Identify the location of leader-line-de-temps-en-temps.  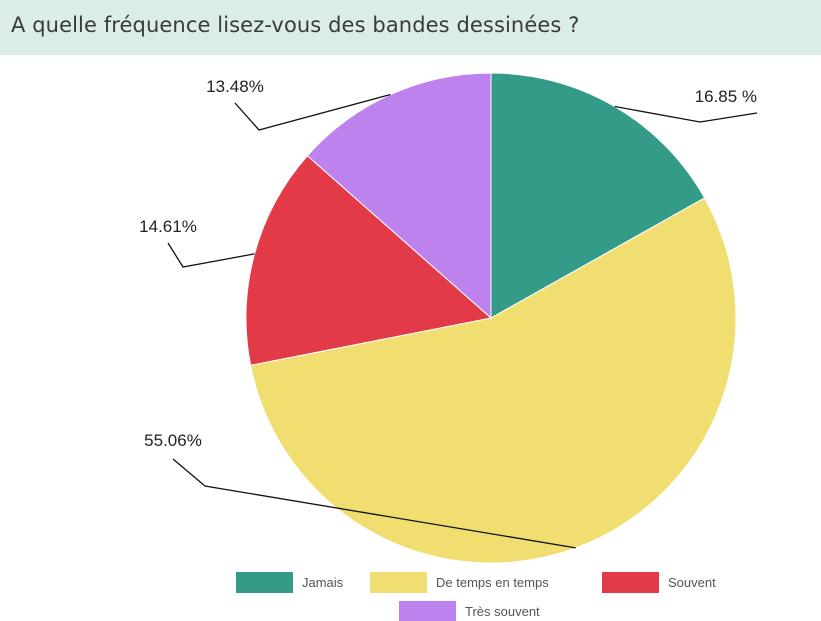
(374, 503).